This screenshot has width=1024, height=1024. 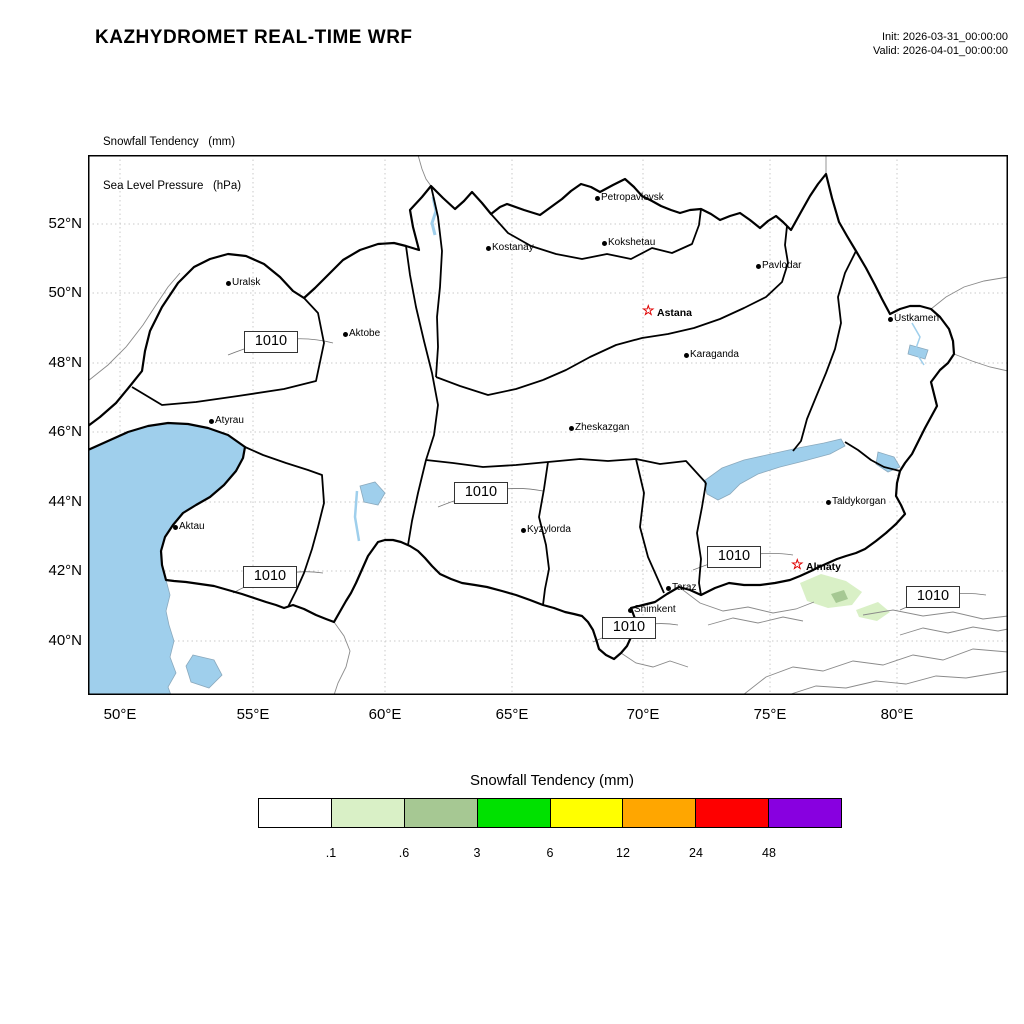 What do you see at coordinates (918, 352) in the screenshot?
I see `lake-zaysan` at bounding box center [918, 352].